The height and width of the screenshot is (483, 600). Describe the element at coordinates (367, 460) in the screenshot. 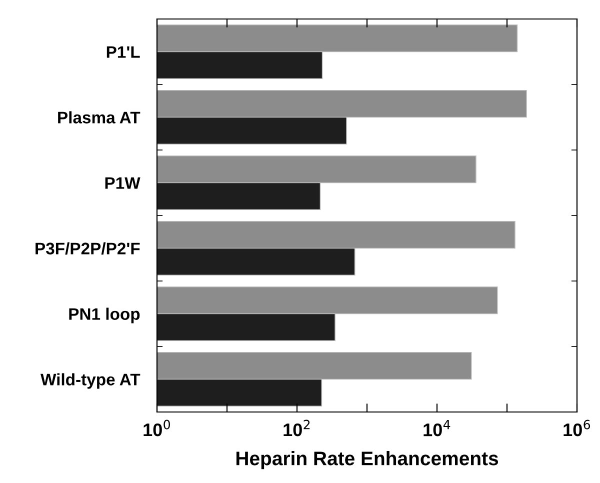

I see `x-axis-title: Heparin Rate Enhancements` at that location.